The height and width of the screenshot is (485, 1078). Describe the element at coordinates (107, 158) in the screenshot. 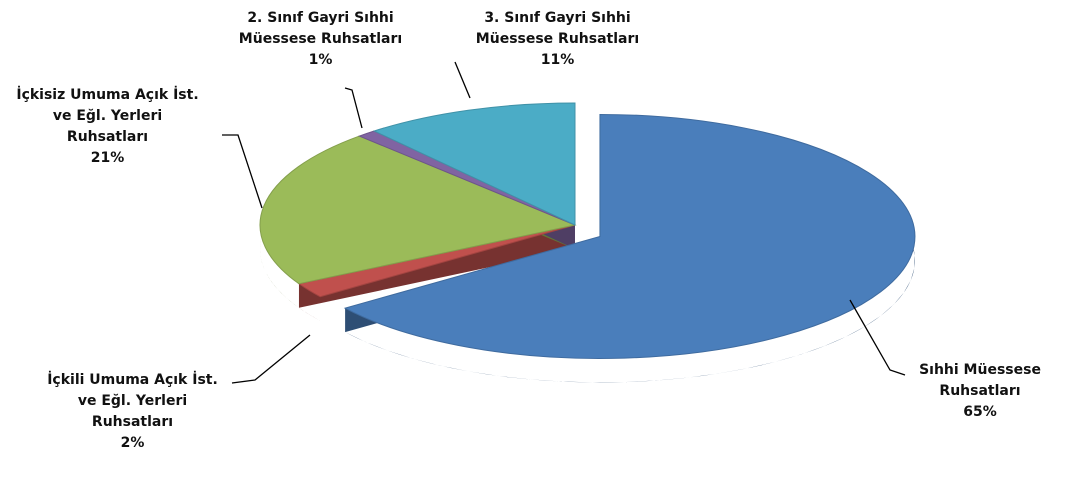

I see `label-value: 21%` at that location.